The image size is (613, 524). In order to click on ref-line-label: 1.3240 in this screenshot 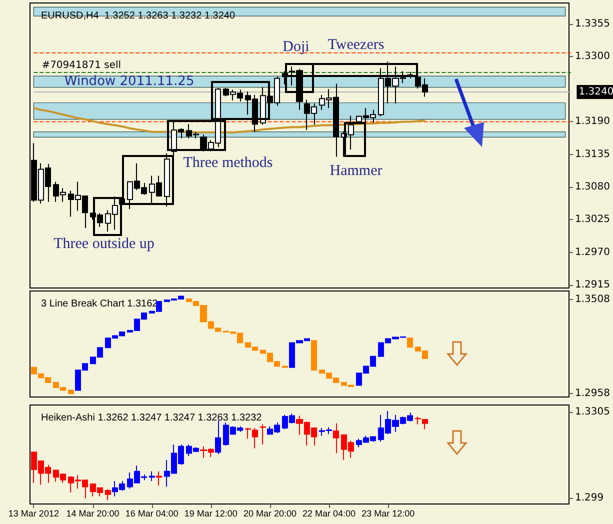, I will do `click(595, 92)`.